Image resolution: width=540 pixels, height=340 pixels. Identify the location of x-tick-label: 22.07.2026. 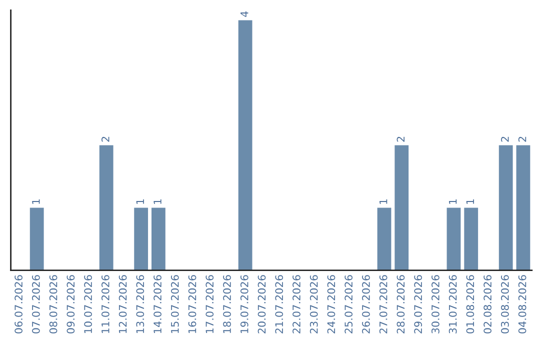
(296, 304).